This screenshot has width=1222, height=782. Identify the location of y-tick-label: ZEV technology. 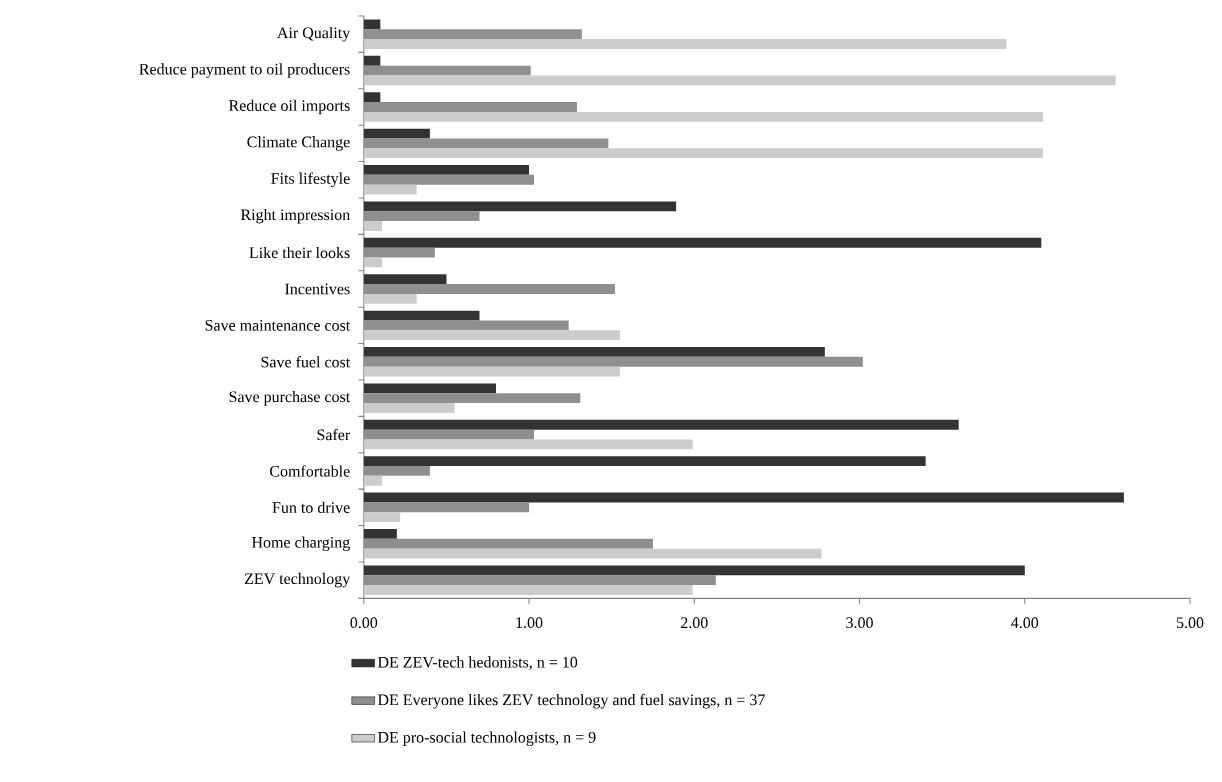
(297, 580).